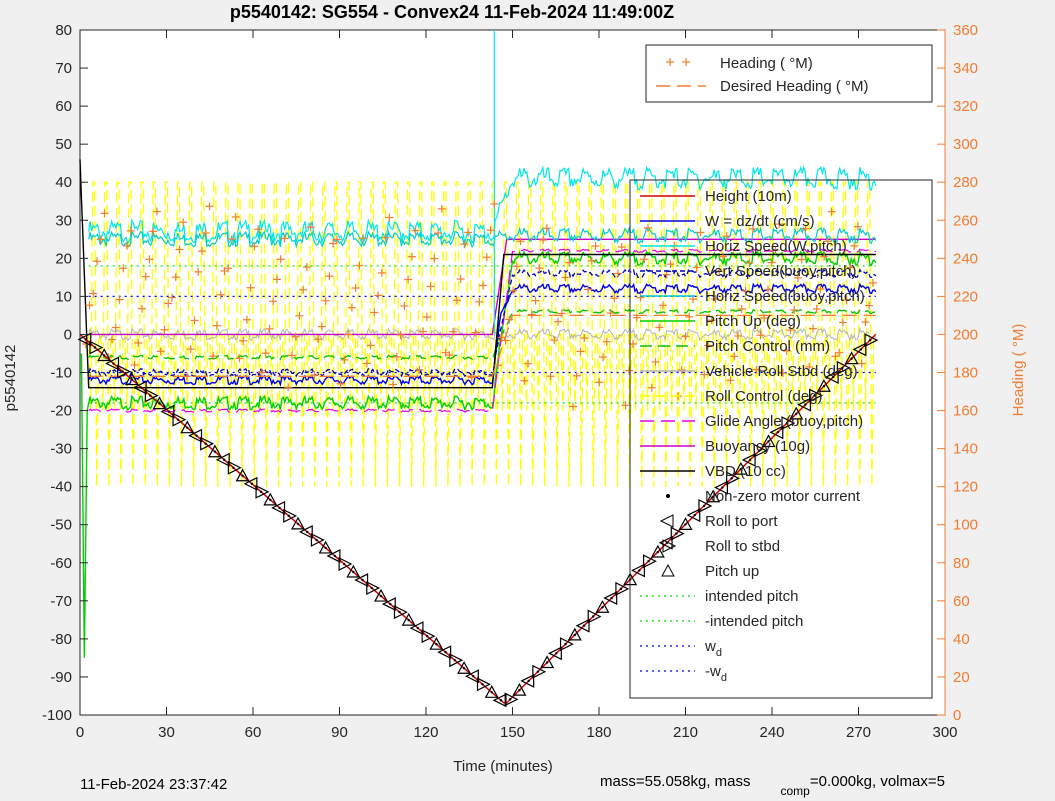 Image resolution: width=1055 pixels, height=801 pixels. I want to click on legend-roll_port-label: Roll to port, so click(741, 521).